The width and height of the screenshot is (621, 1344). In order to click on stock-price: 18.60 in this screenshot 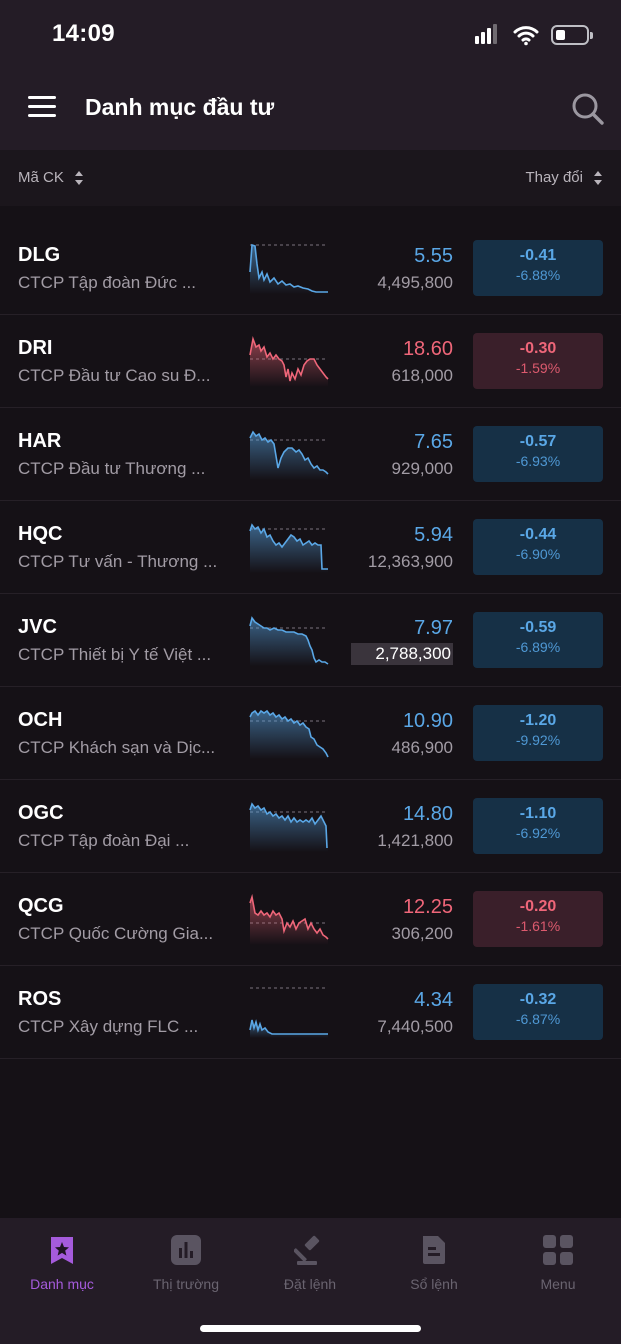, I will do `click(427, 349)`.